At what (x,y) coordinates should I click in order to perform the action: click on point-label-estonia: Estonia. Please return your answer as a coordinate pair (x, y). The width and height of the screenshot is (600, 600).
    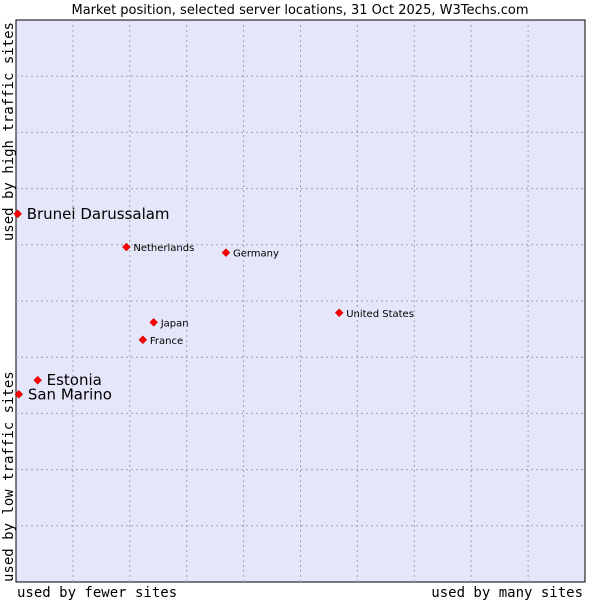
    Looking at the image, I should click on (74, 380).